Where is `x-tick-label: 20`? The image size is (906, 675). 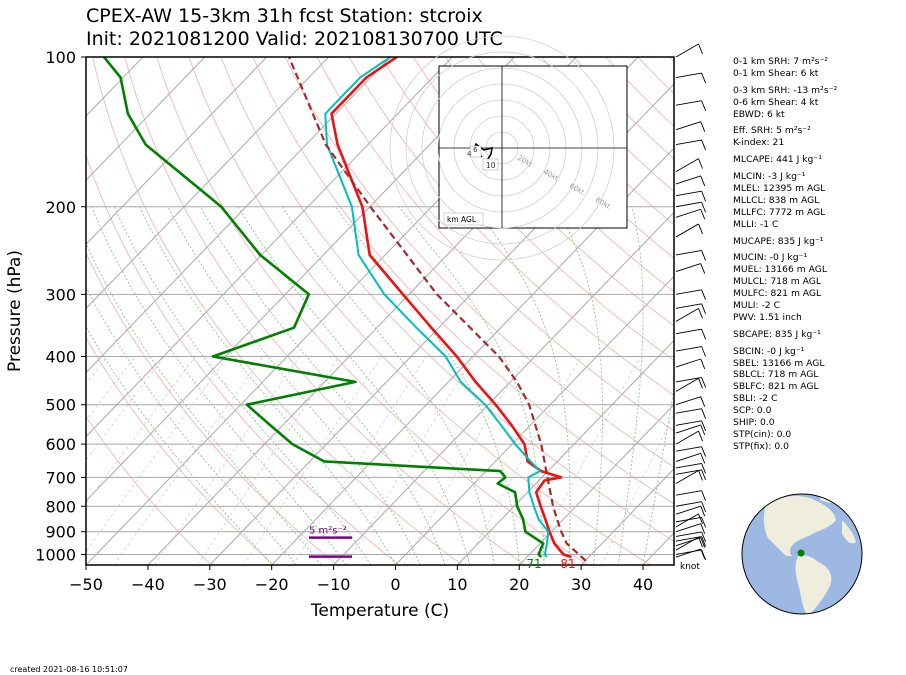 x-tick-label: 20 is located at coordinates (519, 584).